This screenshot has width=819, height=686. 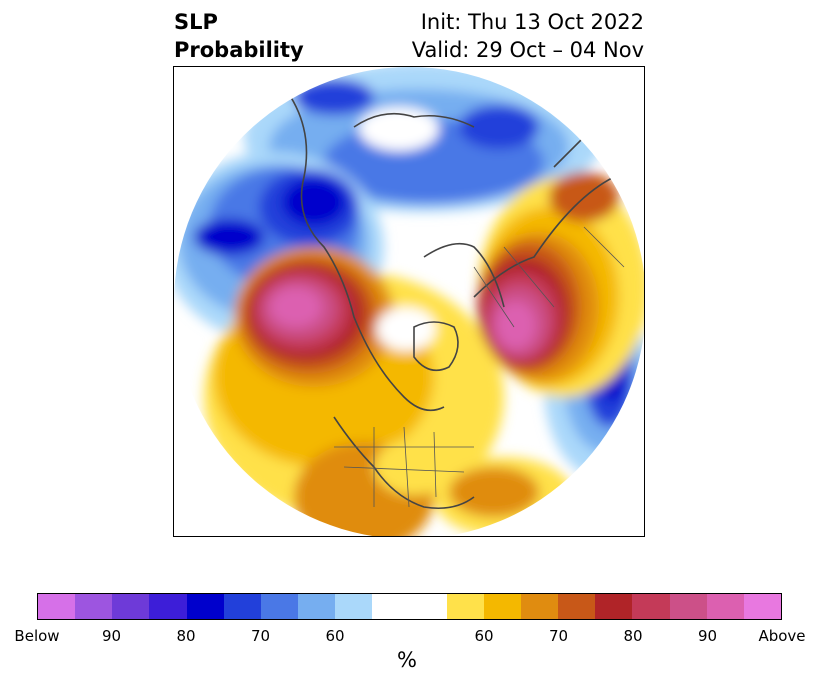 What do you see at coordinates (37, 636) in the screenshot?
I see `tick-label: Below` at bounding box center [37, 636].